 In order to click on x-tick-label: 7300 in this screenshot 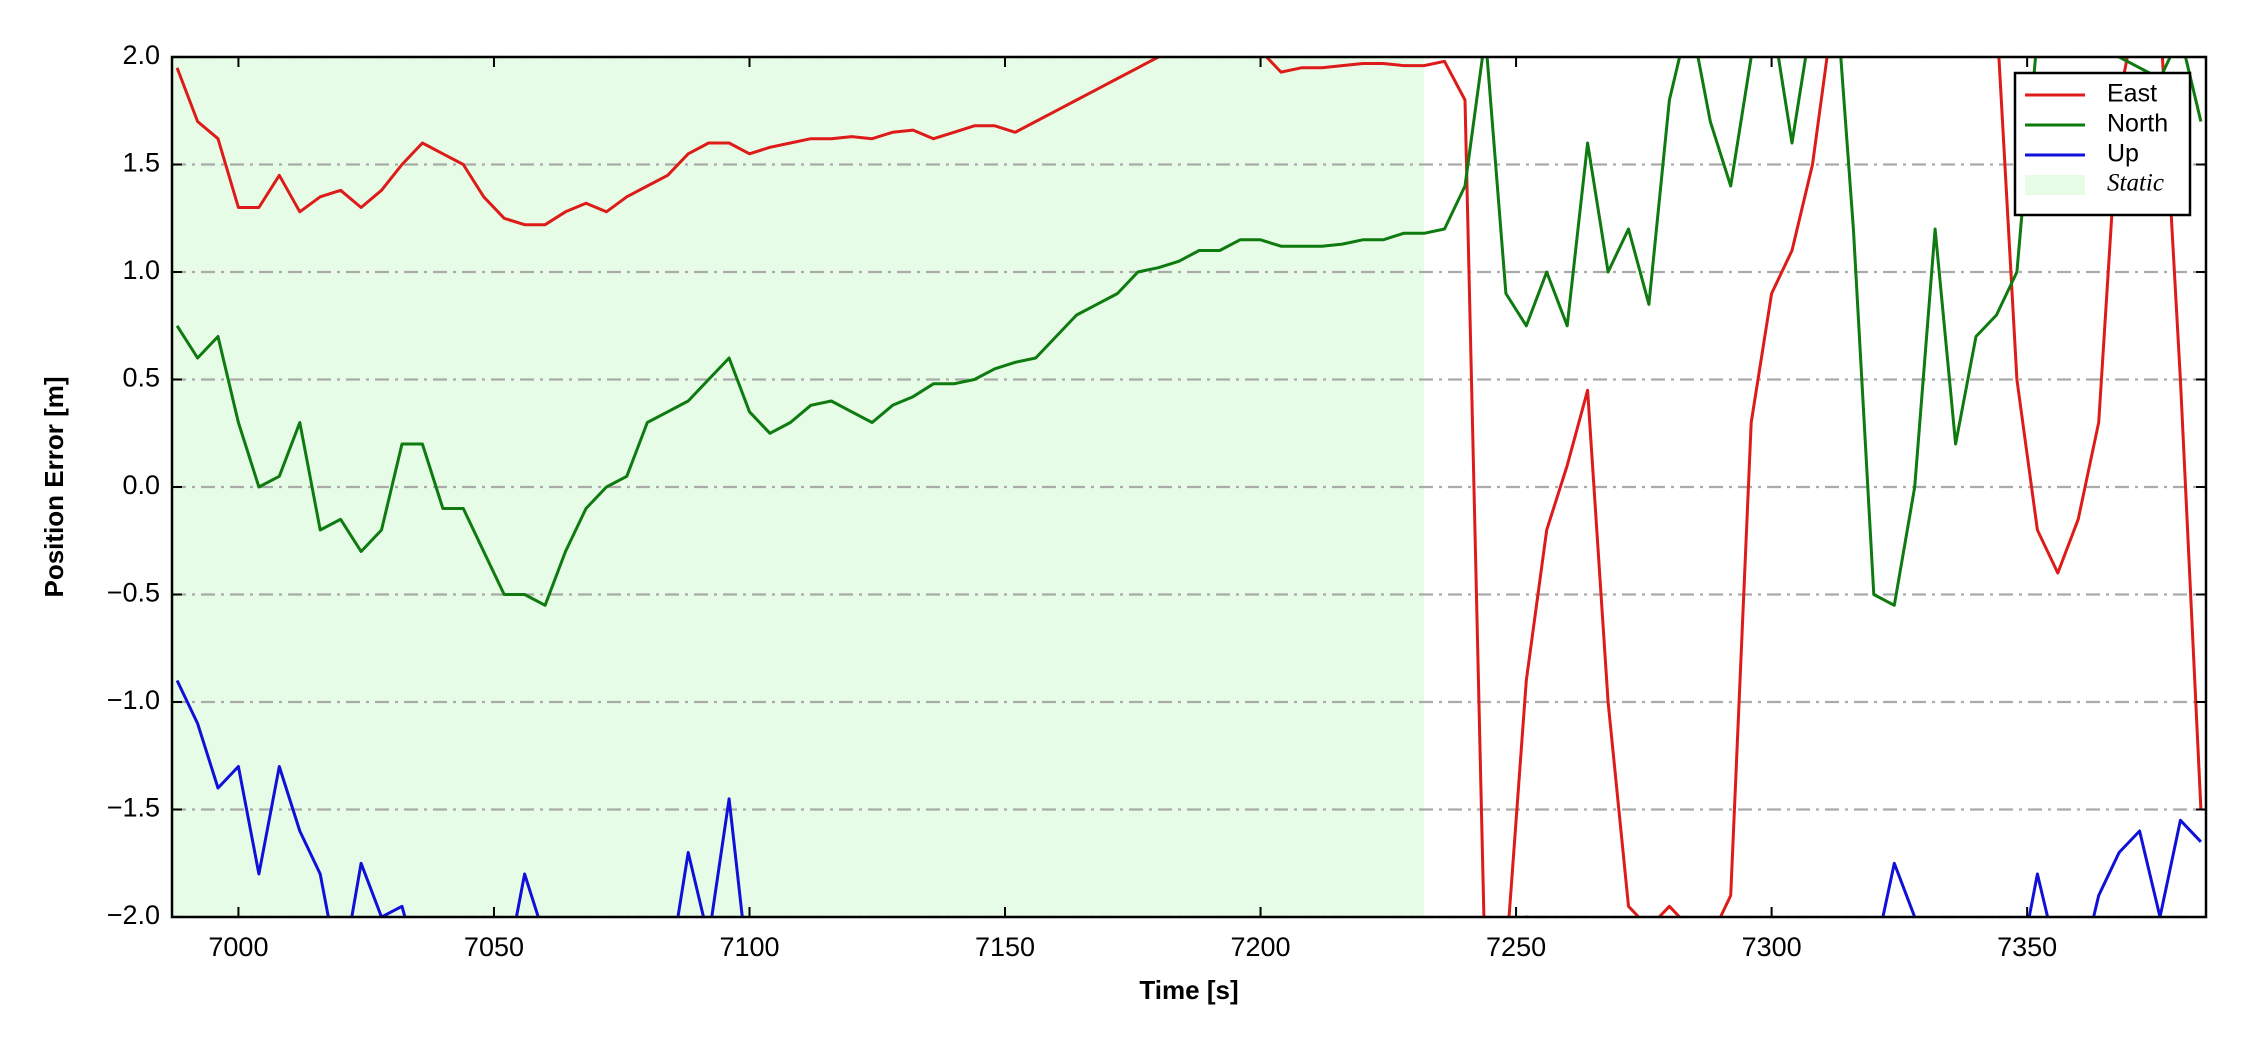, I will do `click(1772, 947)`.